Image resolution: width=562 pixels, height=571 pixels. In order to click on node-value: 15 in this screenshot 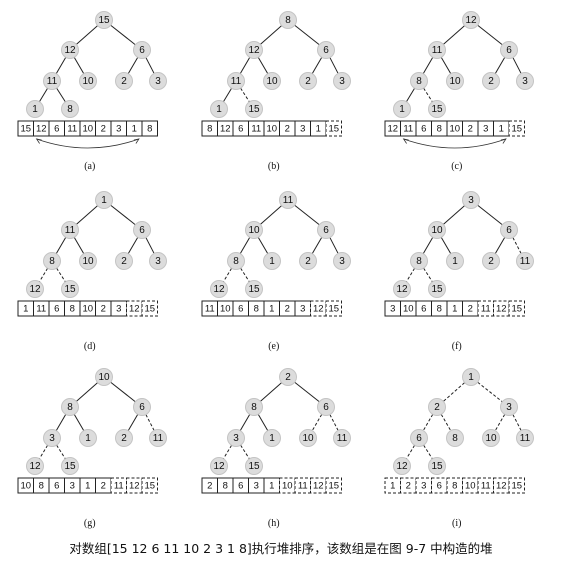, I will do `click(437, 109)`.